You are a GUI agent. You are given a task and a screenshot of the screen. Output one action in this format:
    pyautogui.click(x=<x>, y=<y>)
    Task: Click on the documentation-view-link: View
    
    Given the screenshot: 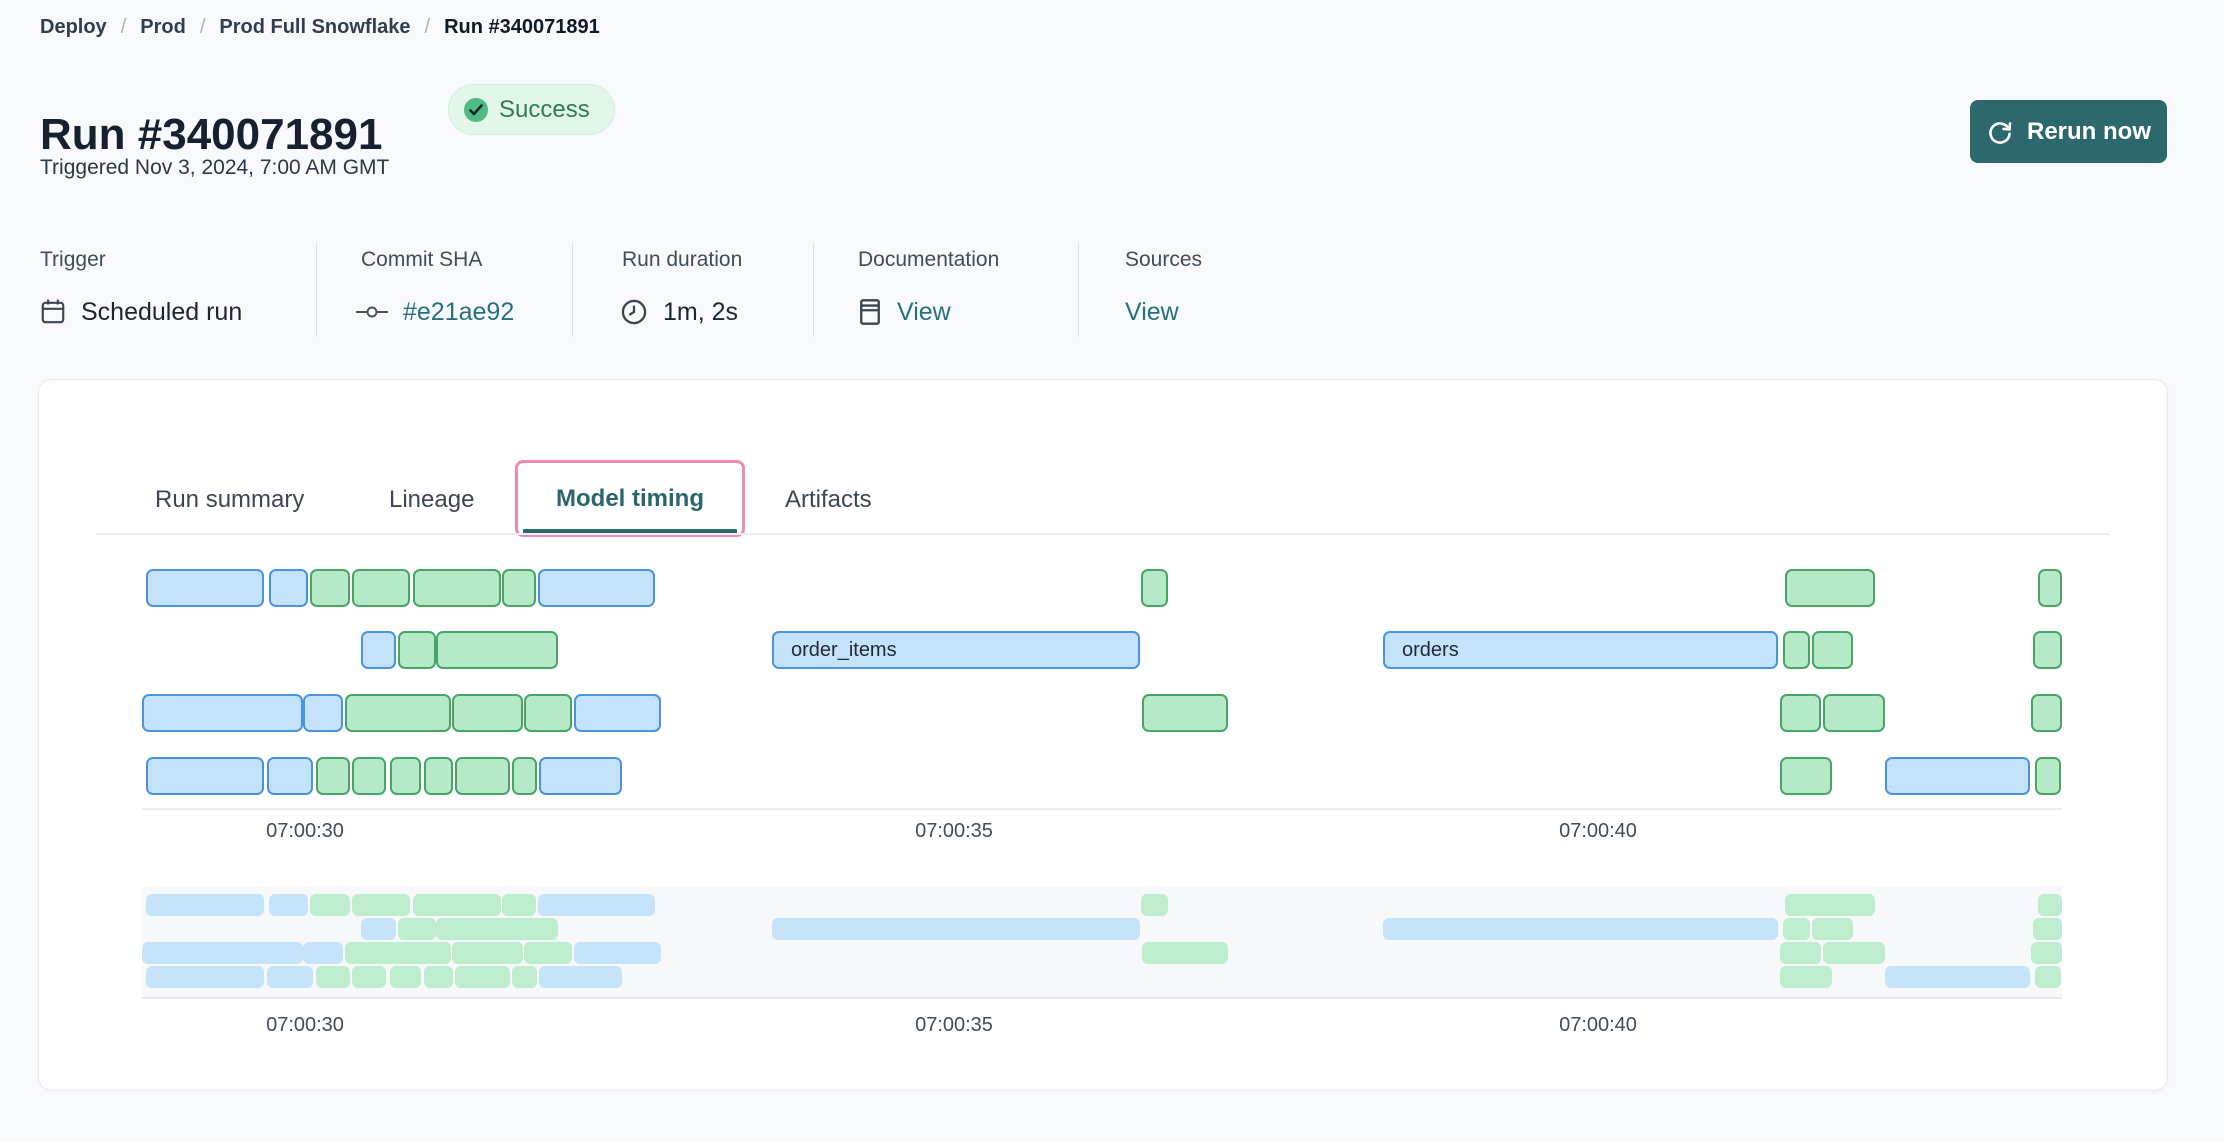 What is the action you would take?
    pyautogui.click(x=924, y=311)
    